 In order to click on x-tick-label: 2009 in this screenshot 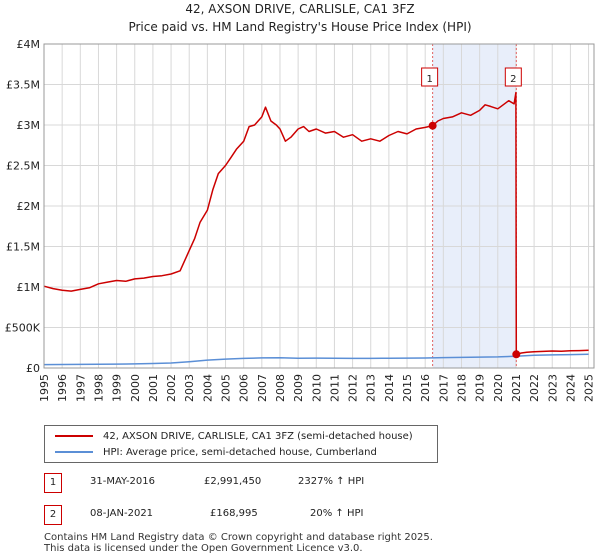, I will do `click(298, 388)`.